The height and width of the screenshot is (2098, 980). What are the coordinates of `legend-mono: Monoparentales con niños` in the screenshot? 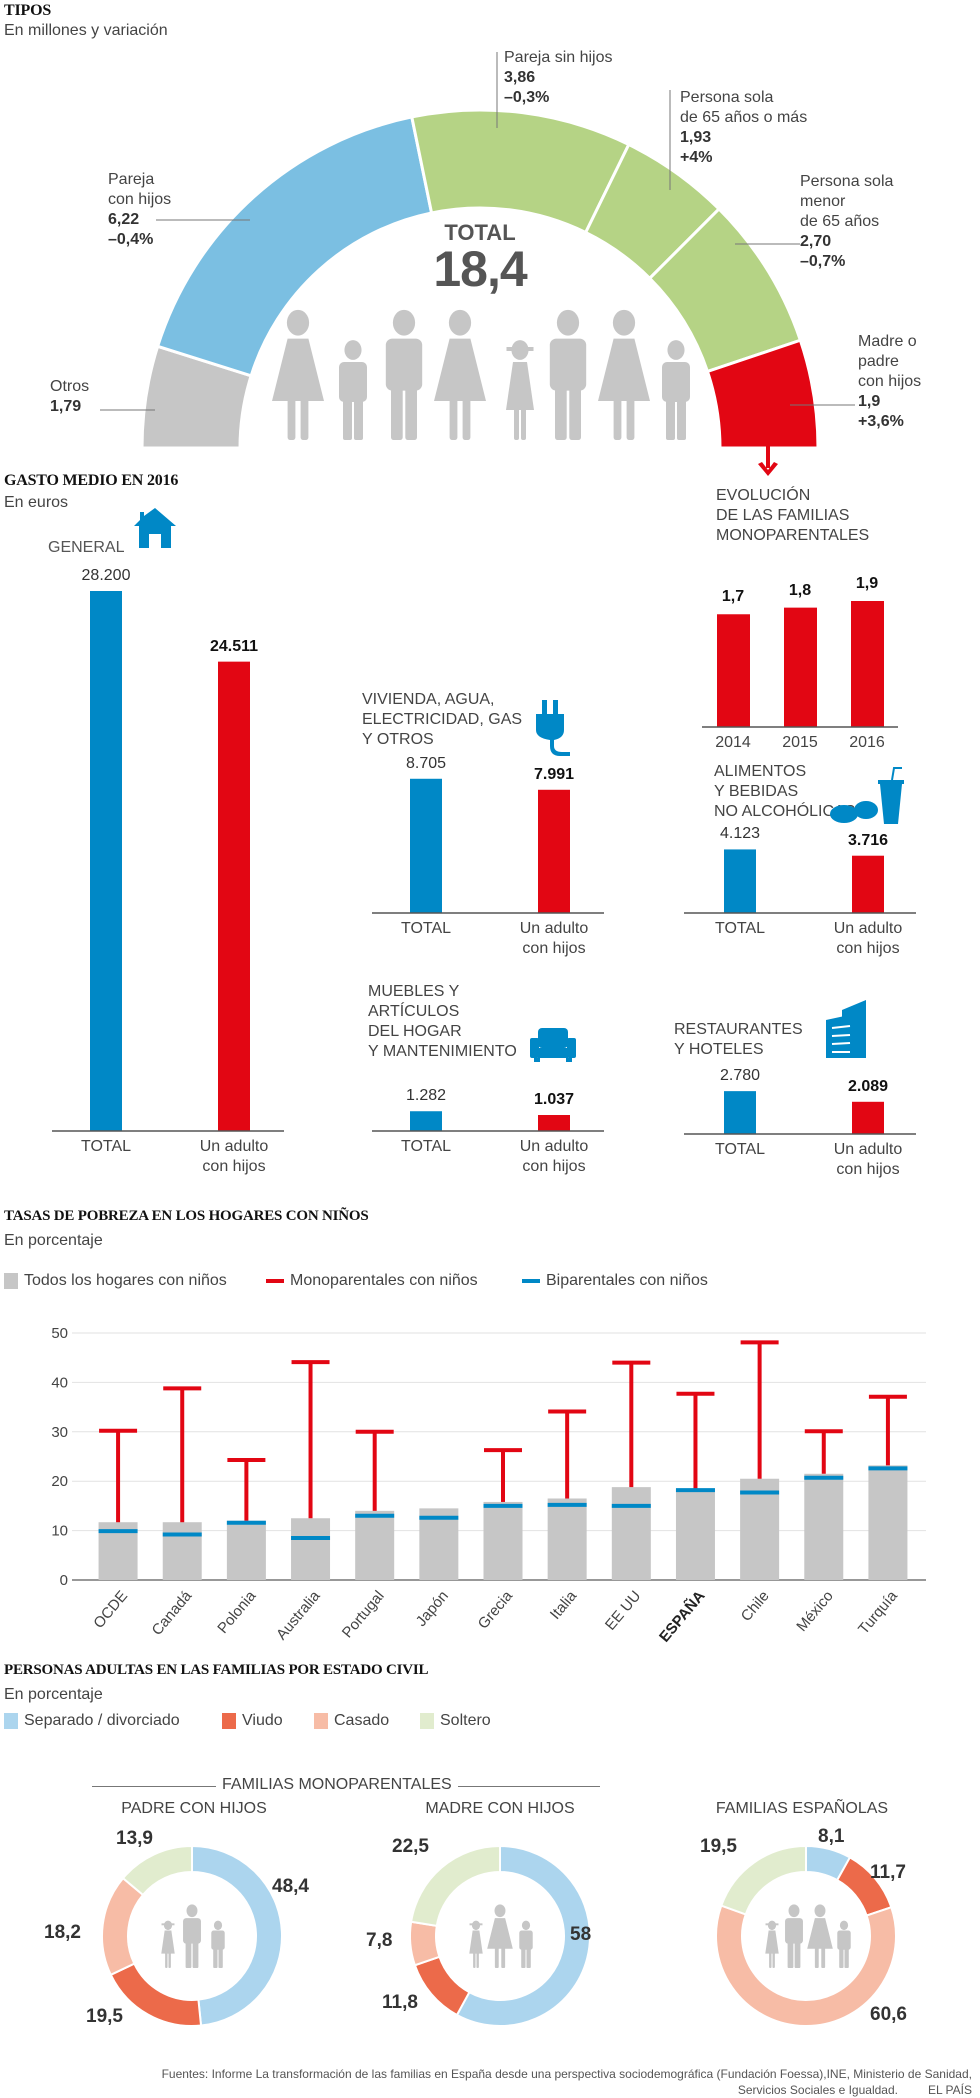 It's located at (372, 1281).